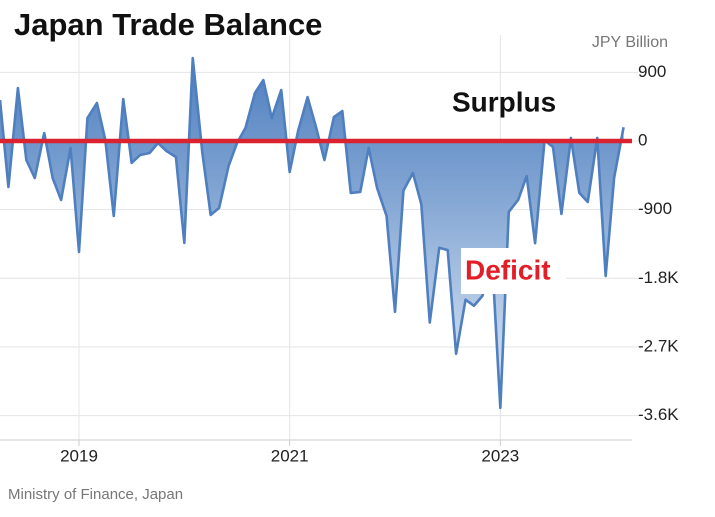 The width and height of the screenshot is (715, 517). What do you see at coordinates (508, 269) in the screenshot?
I see `deficit-annotation: Deficit` at bounding box center [508, 269].